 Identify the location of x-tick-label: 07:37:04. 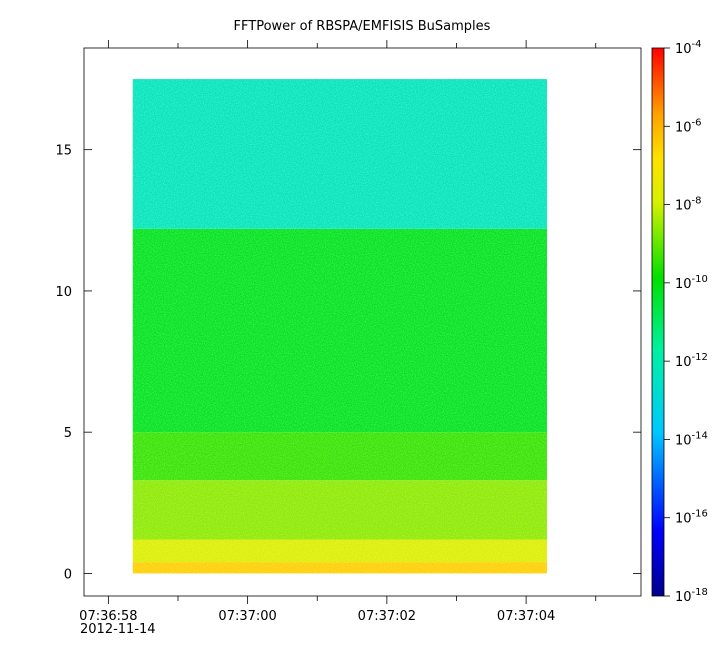
(526, 616).